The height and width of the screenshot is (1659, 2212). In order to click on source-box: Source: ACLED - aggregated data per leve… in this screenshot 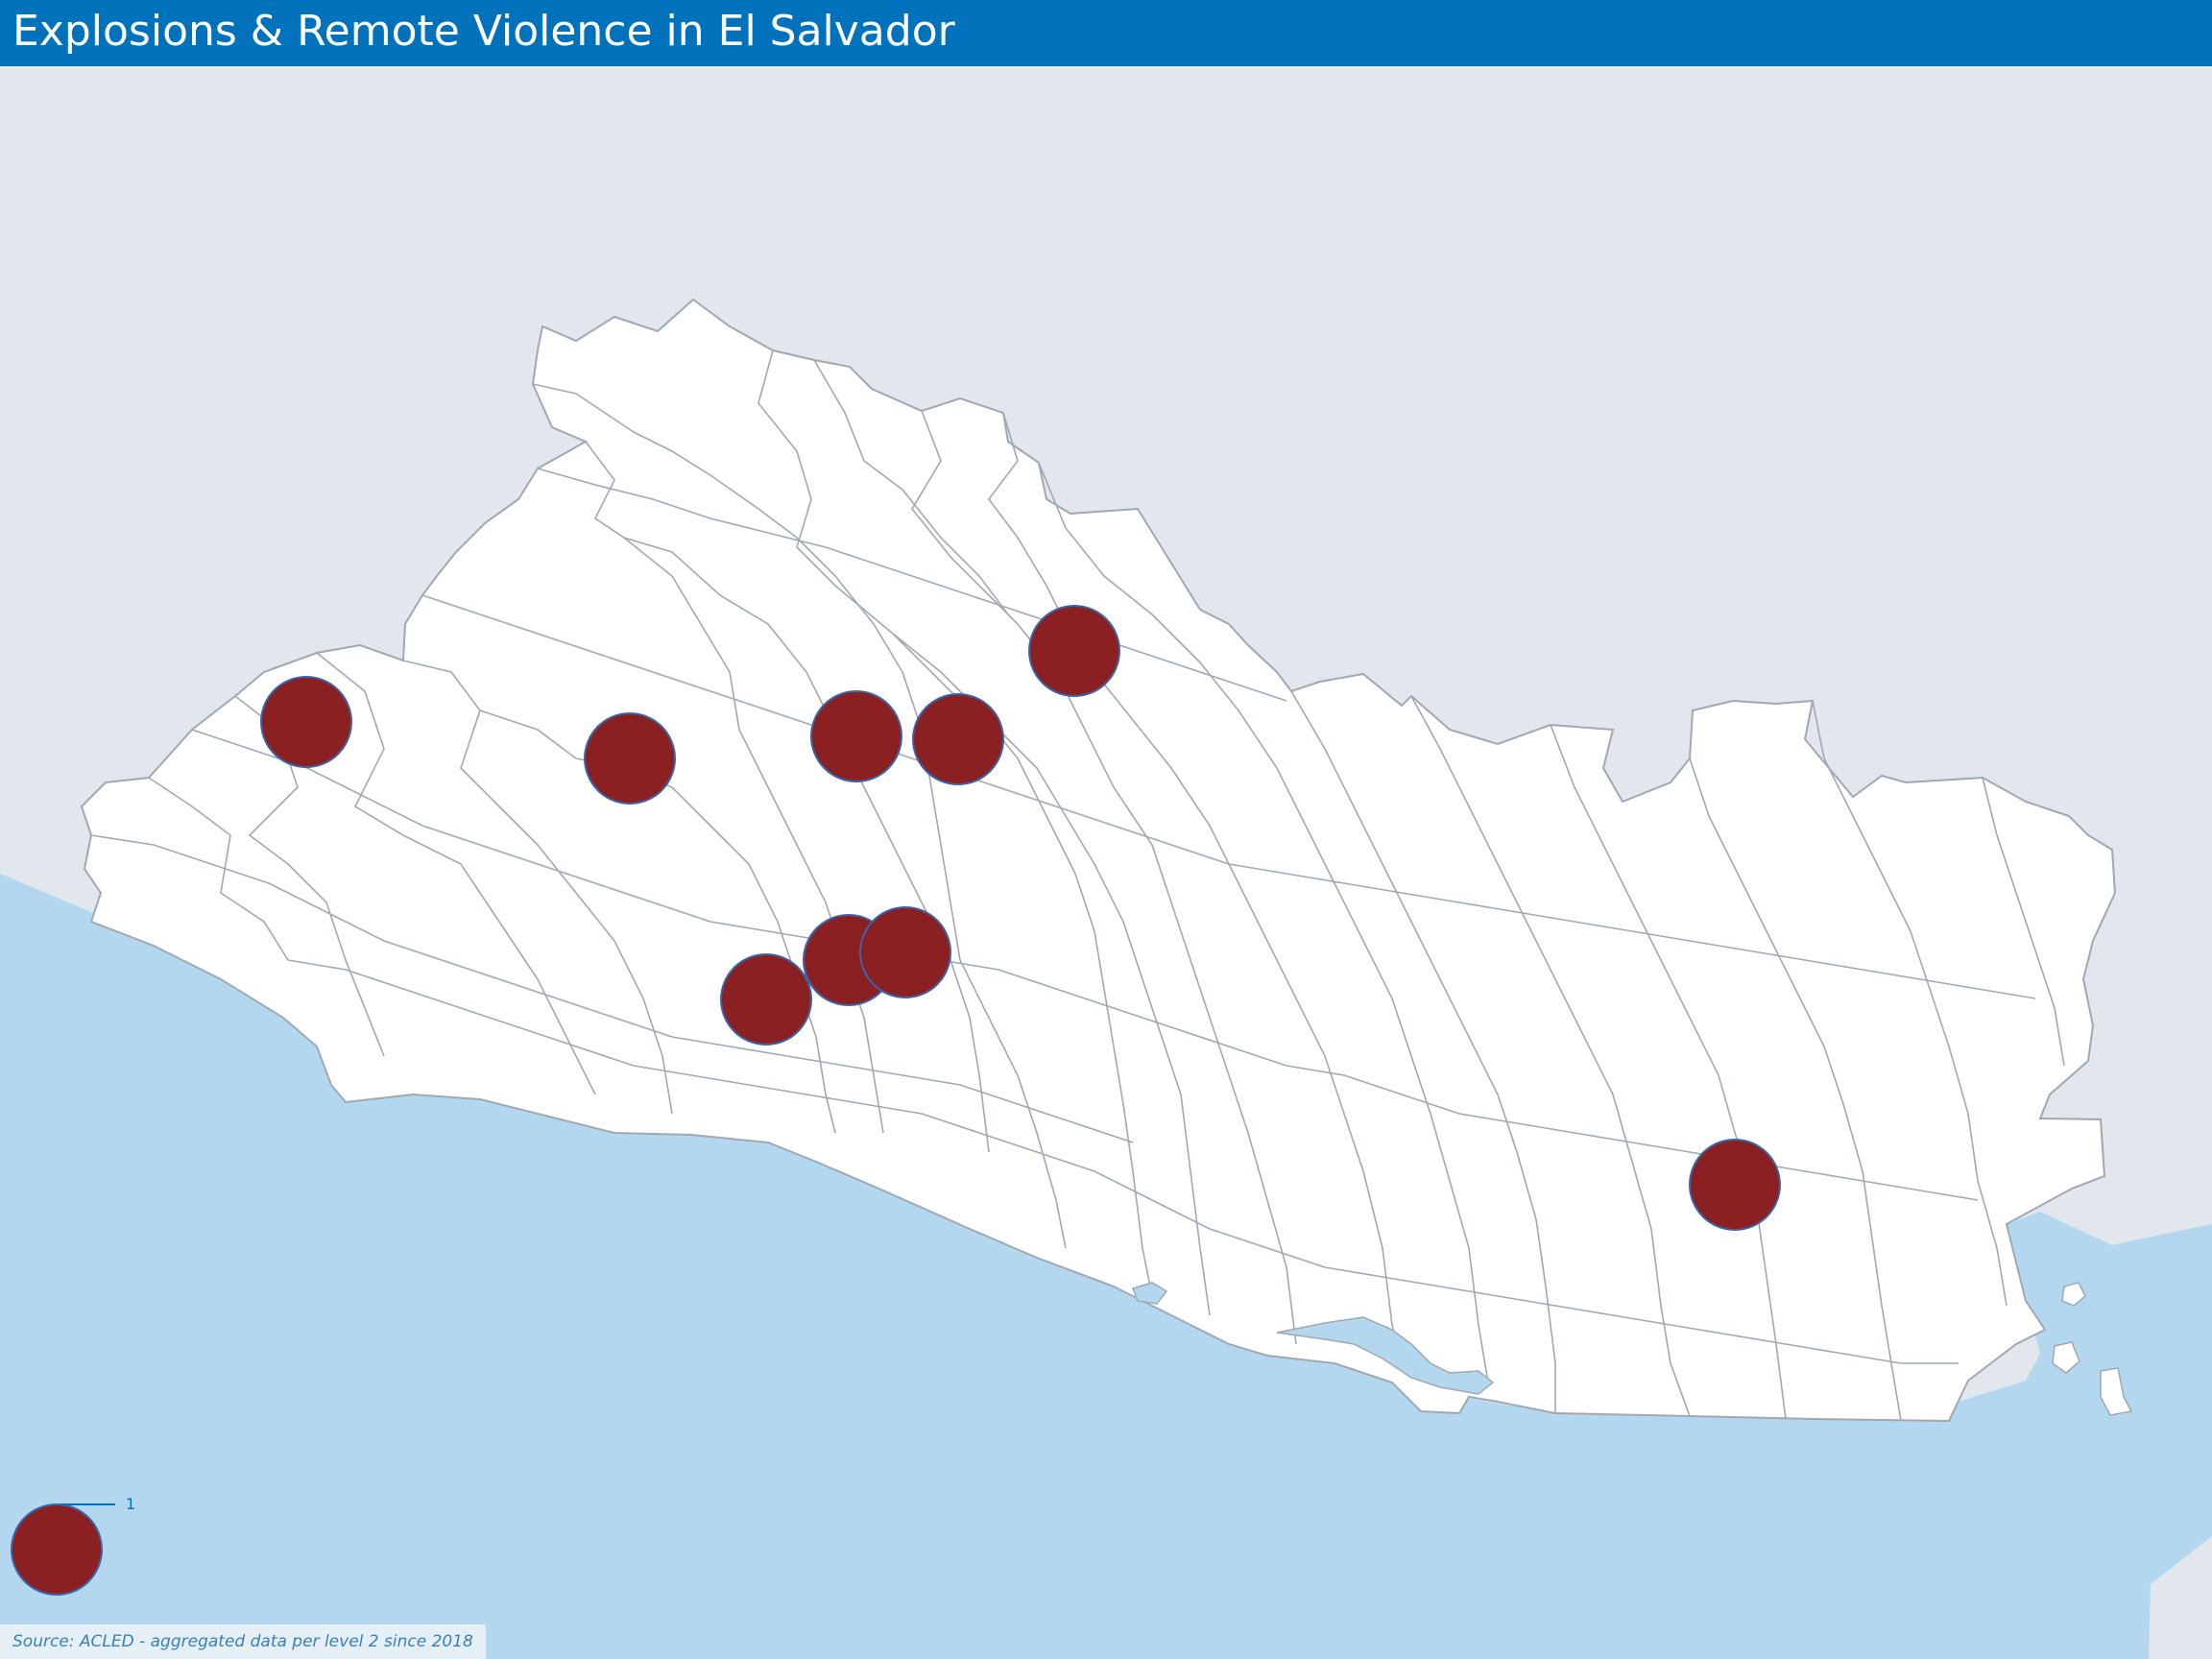, I will do `click(243, 1642)`.